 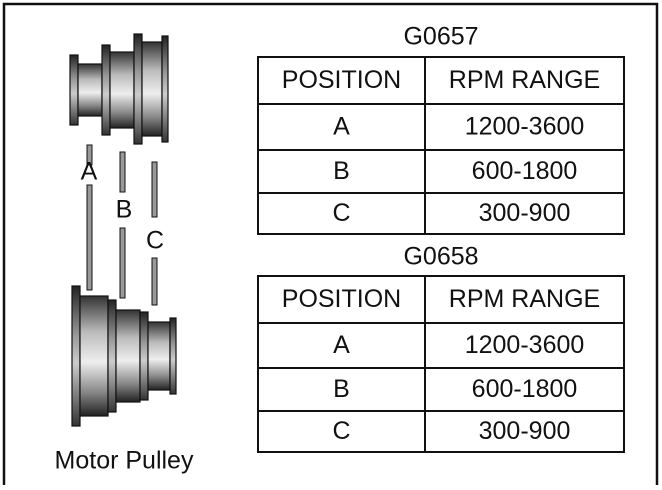 What do you see at coordinates (124, 356) in the screenshot?
I see `motor-pulley` at bounding box center [124, 356].